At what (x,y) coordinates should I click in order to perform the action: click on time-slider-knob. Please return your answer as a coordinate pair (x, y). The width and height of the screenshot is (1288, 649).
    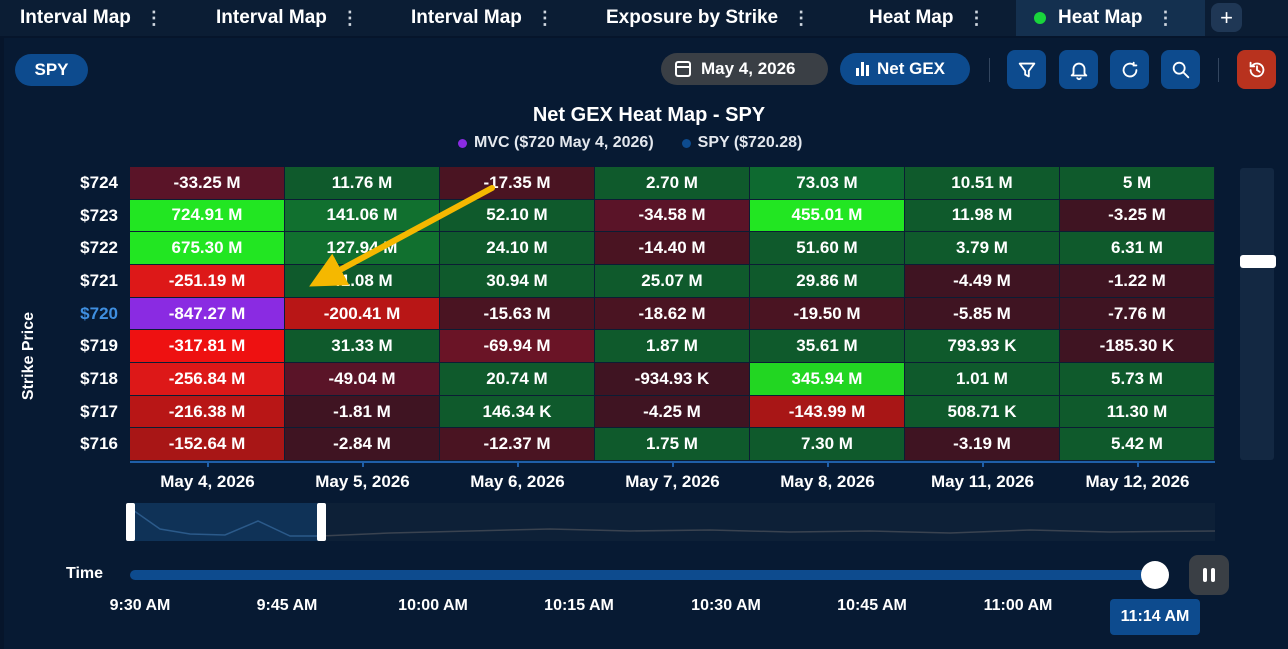
    Looking at the image, I should click on (1155, 575).